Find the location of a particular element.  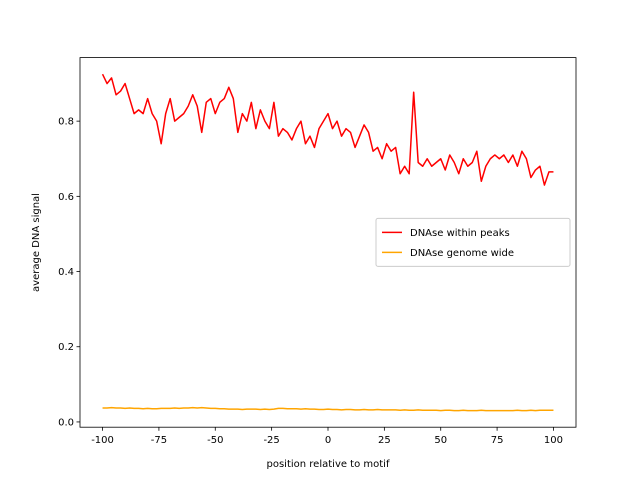

x-tick-label: 100 is located at coordinates (553, 440).